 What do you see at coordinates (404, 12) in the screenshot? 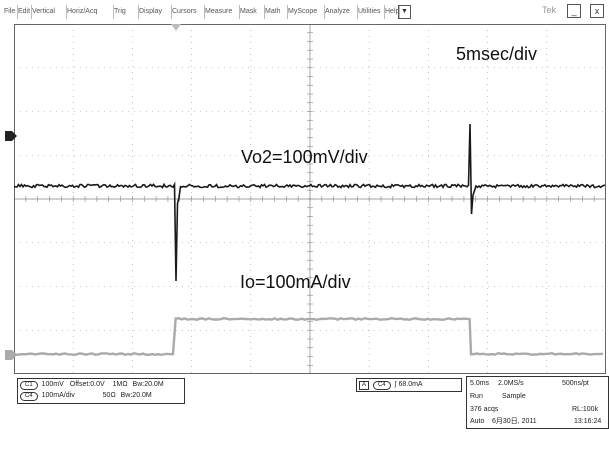
I see `menu-dropdown-arrow-icon: ▼` at bounding box center [404, 12].